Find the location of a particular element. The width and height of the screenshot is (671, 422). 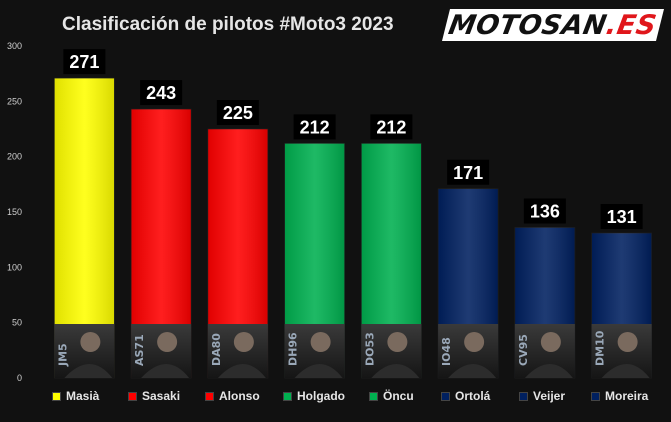

legend-item: Masià is located at coordinates (75, 396).